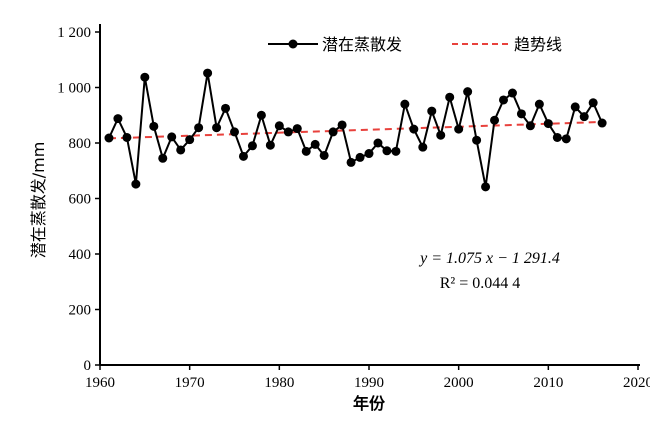  What do you see at coordinates (80, 144) in the screenshot?
I see `y-tick-label: 800` at bounding box center [80, 144].